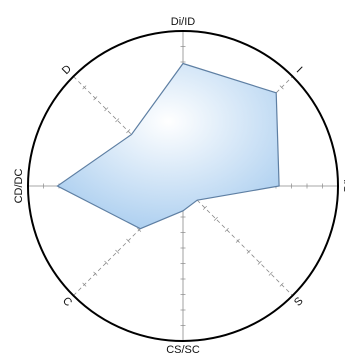 The image size is (345, 356). What do you see at coordinates (299, 302) in the screenshot?
I see `label-s: S` at bounding box center [299, 302].